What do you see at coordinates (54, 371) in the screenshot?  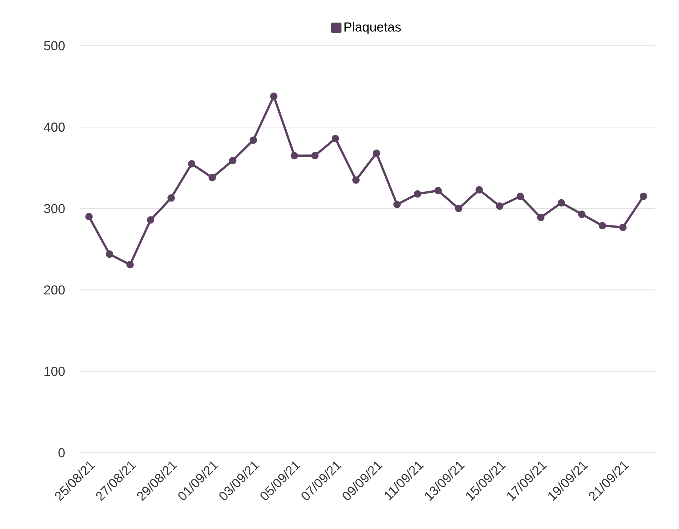 I see `y-tick-label: 100` at bounding box center [54, 371].